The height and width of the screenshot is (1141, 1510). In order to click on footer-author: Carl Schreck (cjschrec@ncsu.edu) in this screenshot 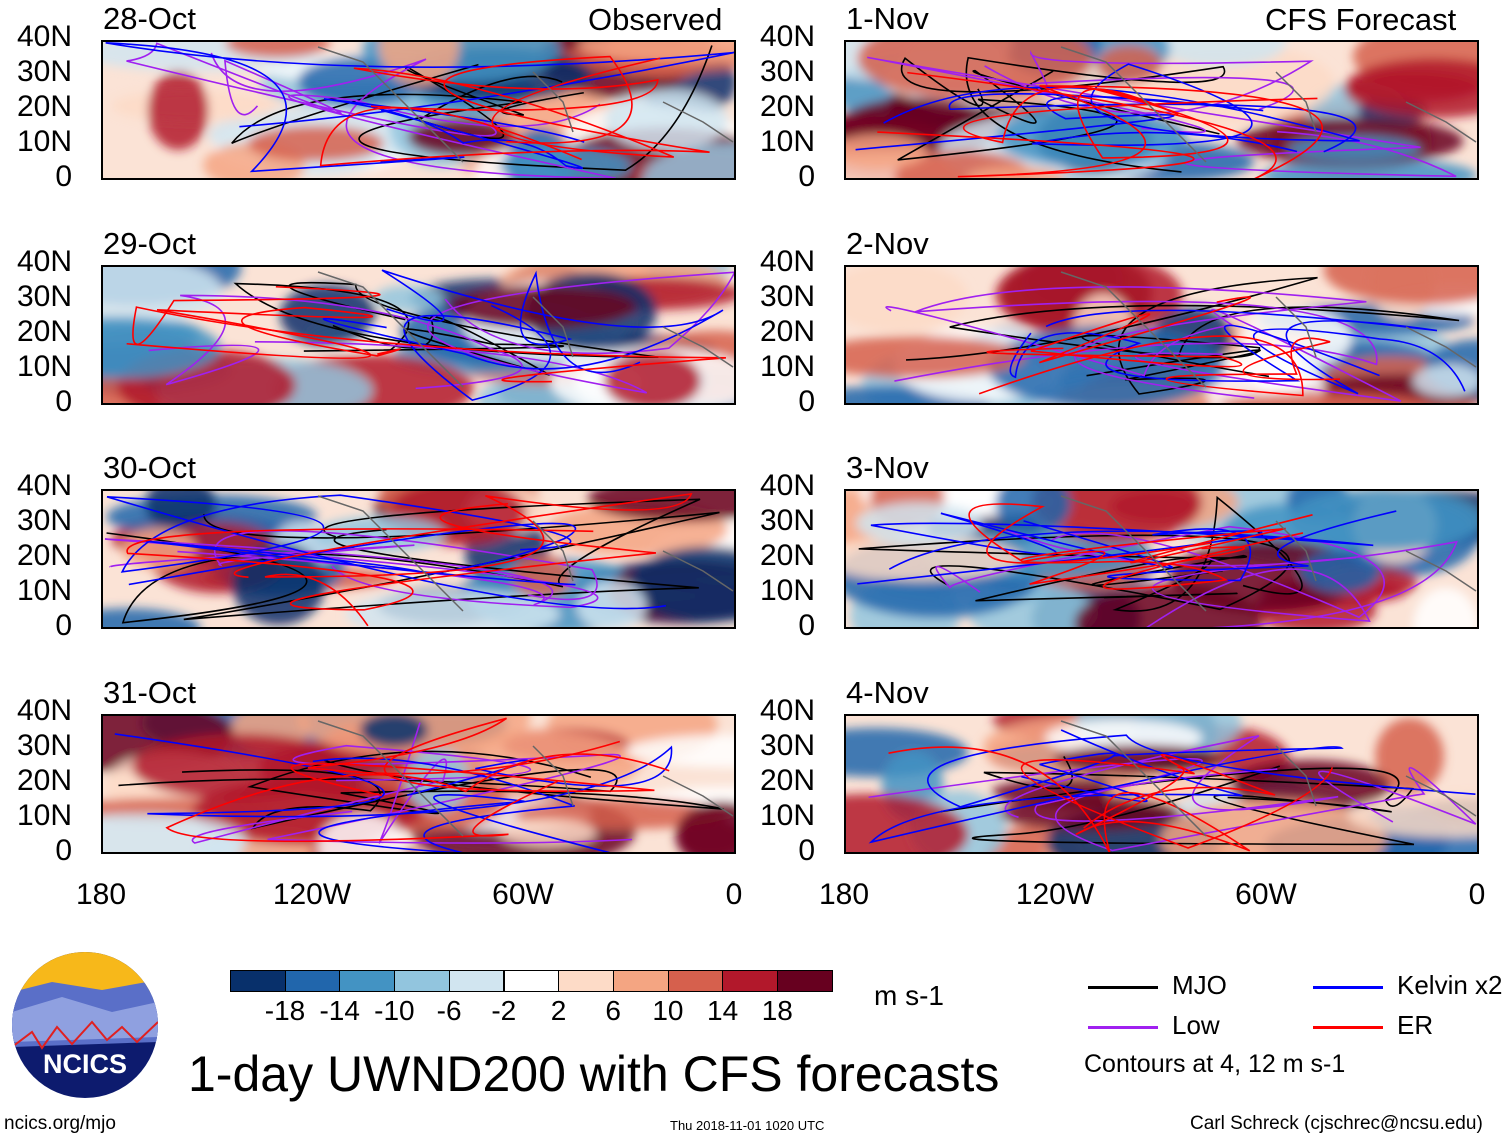, I will do `click(1336, 1123)`.